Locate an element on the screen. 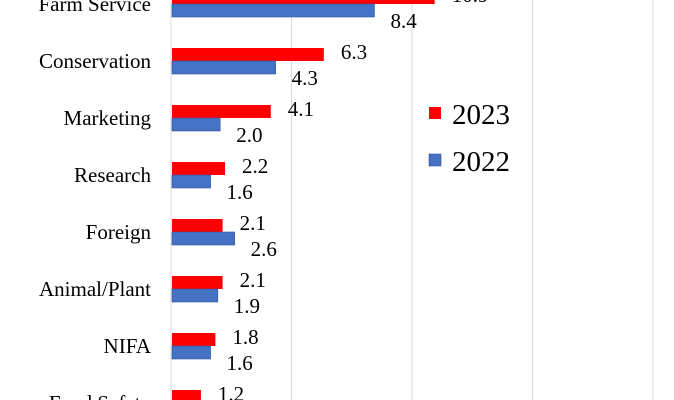 This screenshot has width=674, height=400. bar-2023-animal-plant is located at coordinates (197, 282).